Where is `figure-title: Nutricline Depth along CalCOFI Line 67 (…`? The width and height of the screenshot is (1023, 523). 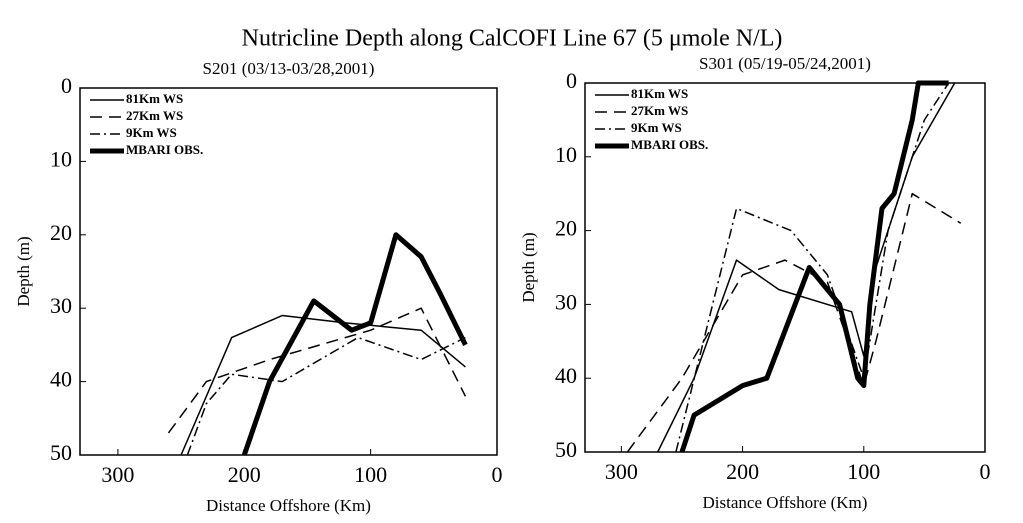 figure-title: Nutricline Depth along CalCOFI Line 67 (… is located at coordinates (512, 39).